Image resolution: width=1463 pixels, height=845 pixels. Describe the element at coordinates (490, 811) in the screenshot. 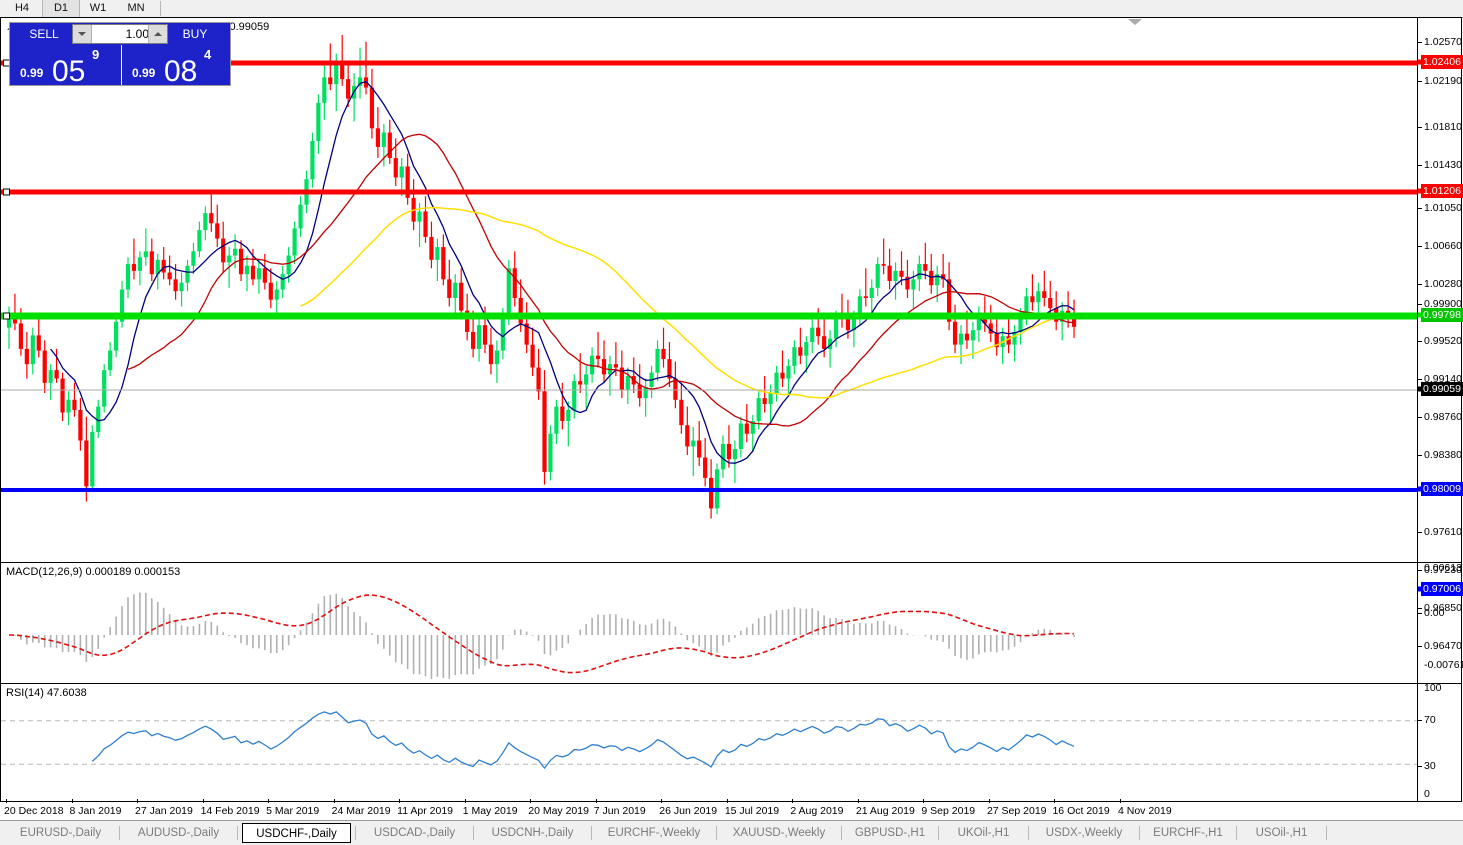

I see `date-axis-label: 1 May 2019` at that location.